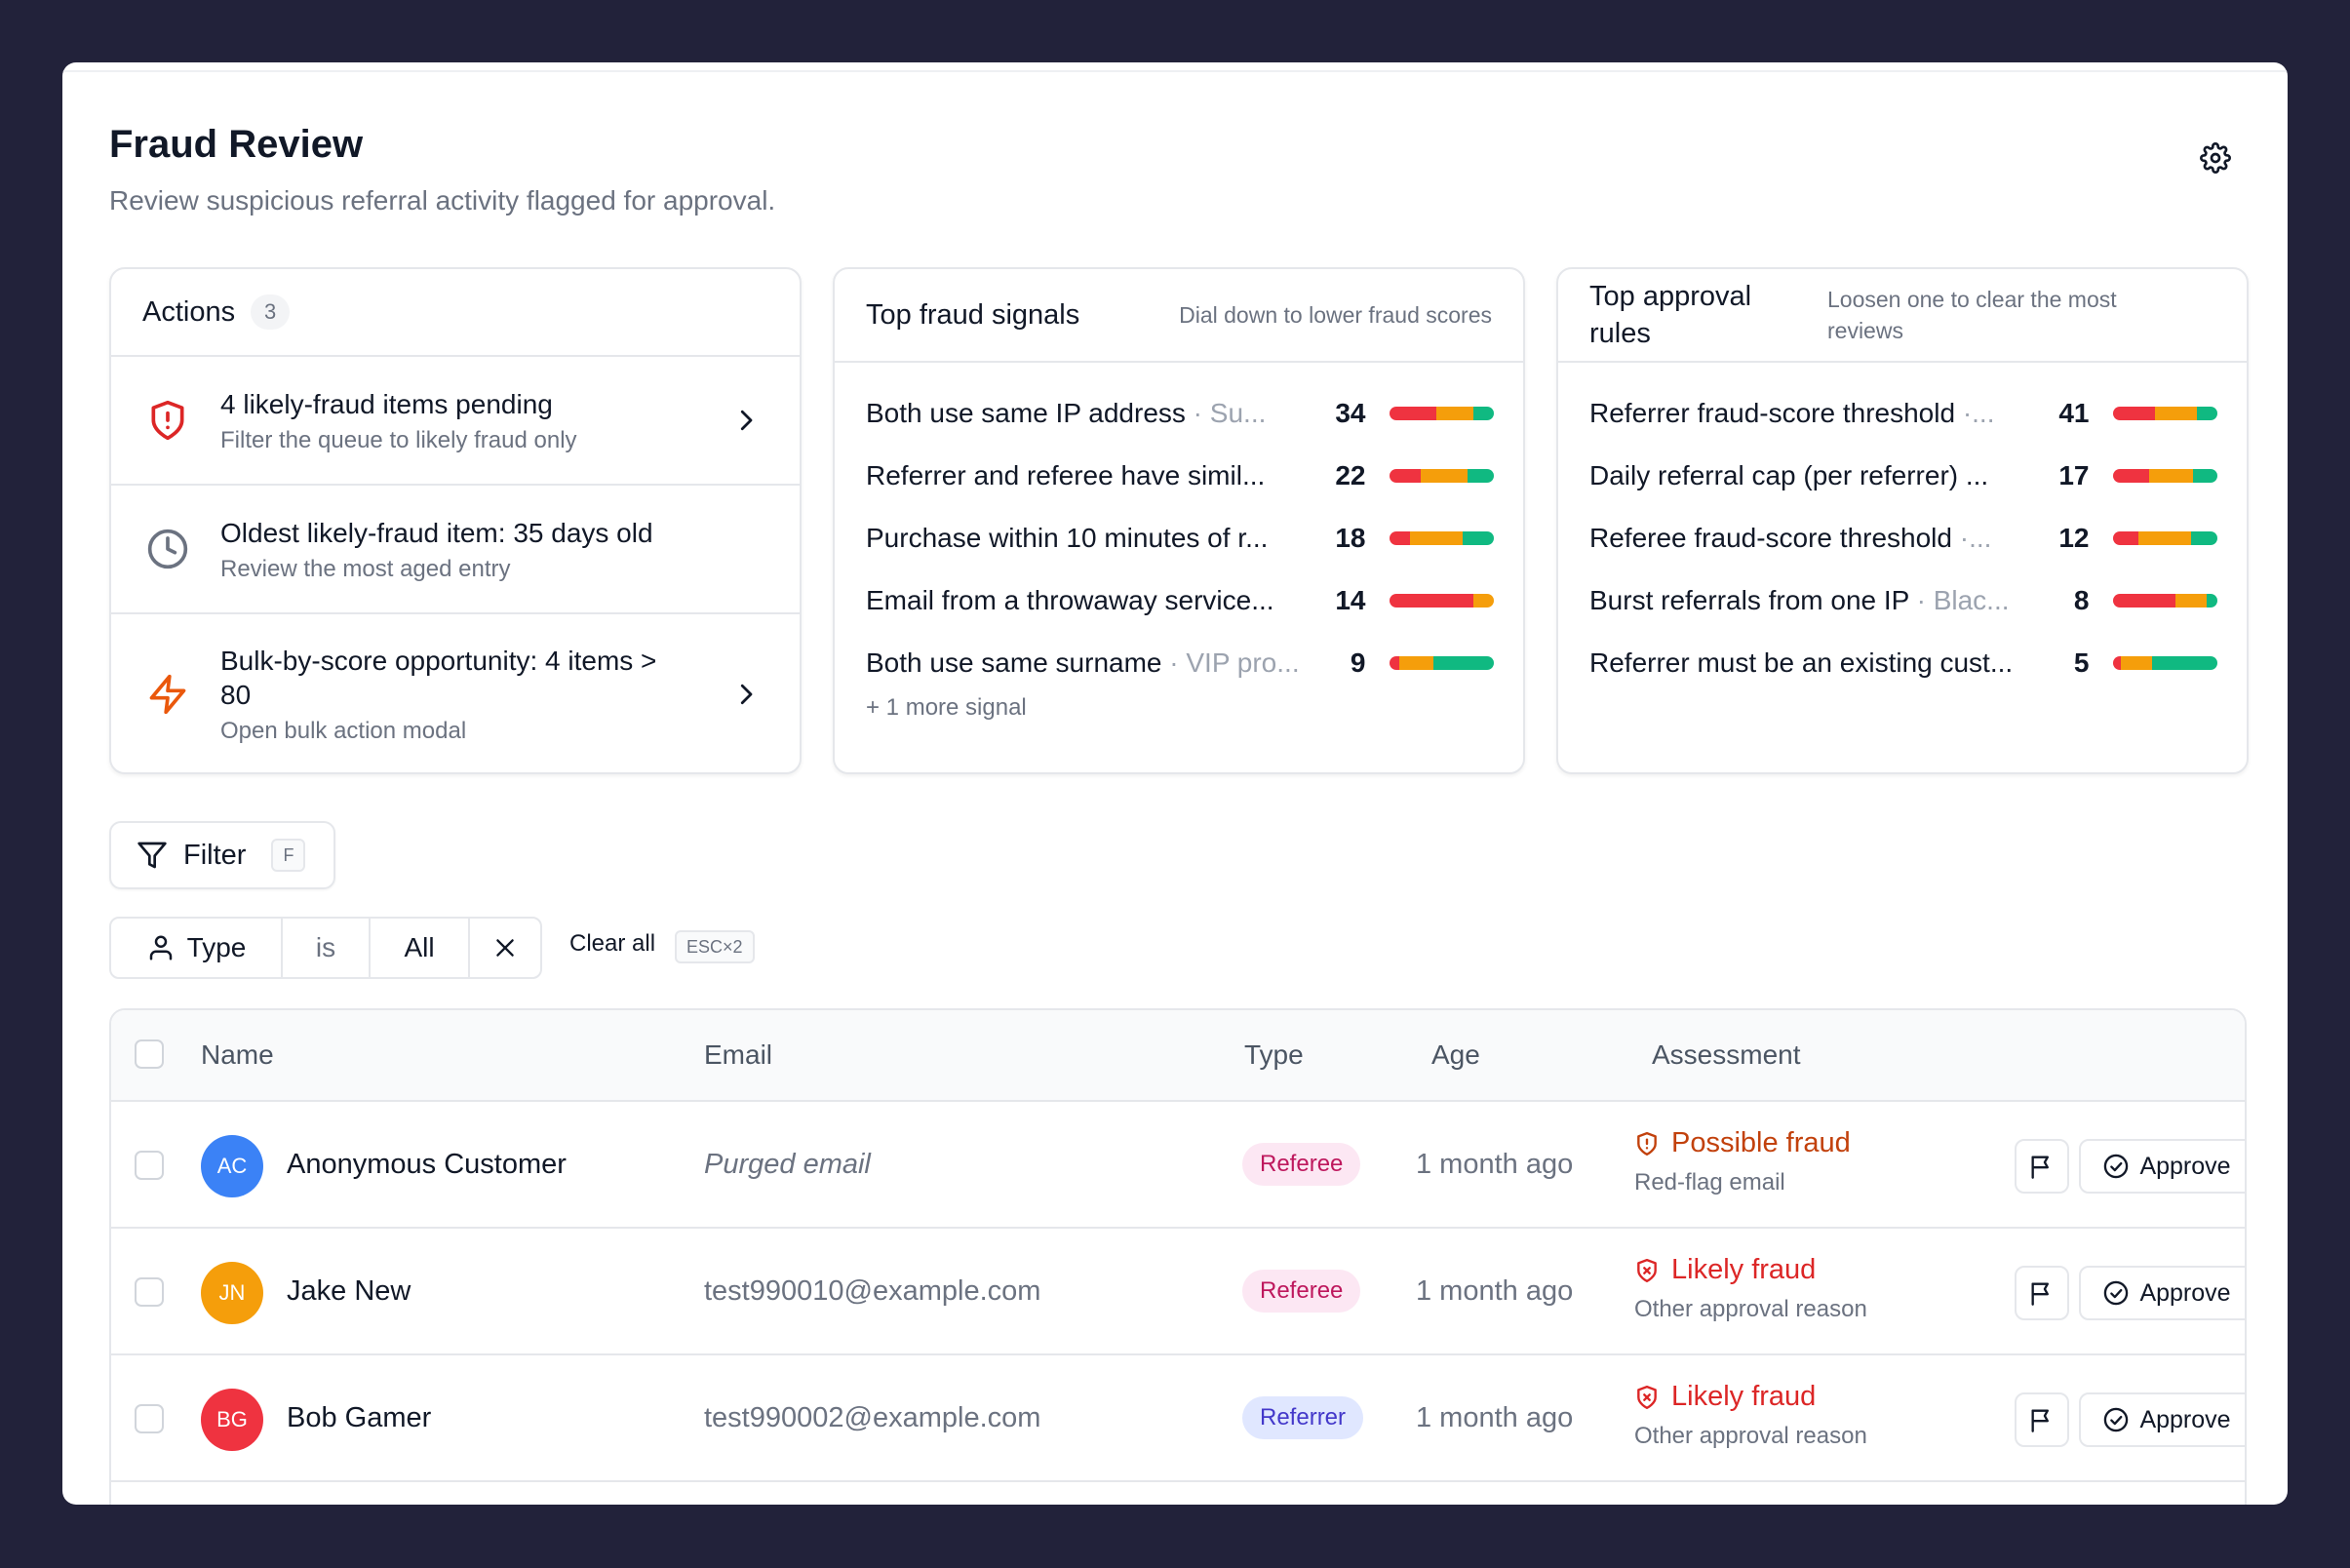  What do you see at coordinates (1903, 413) in the screenshot?
I see `approval-rule-row: Referrer fraud-score threshold ·... 41` at bounding box center [1903, 413].